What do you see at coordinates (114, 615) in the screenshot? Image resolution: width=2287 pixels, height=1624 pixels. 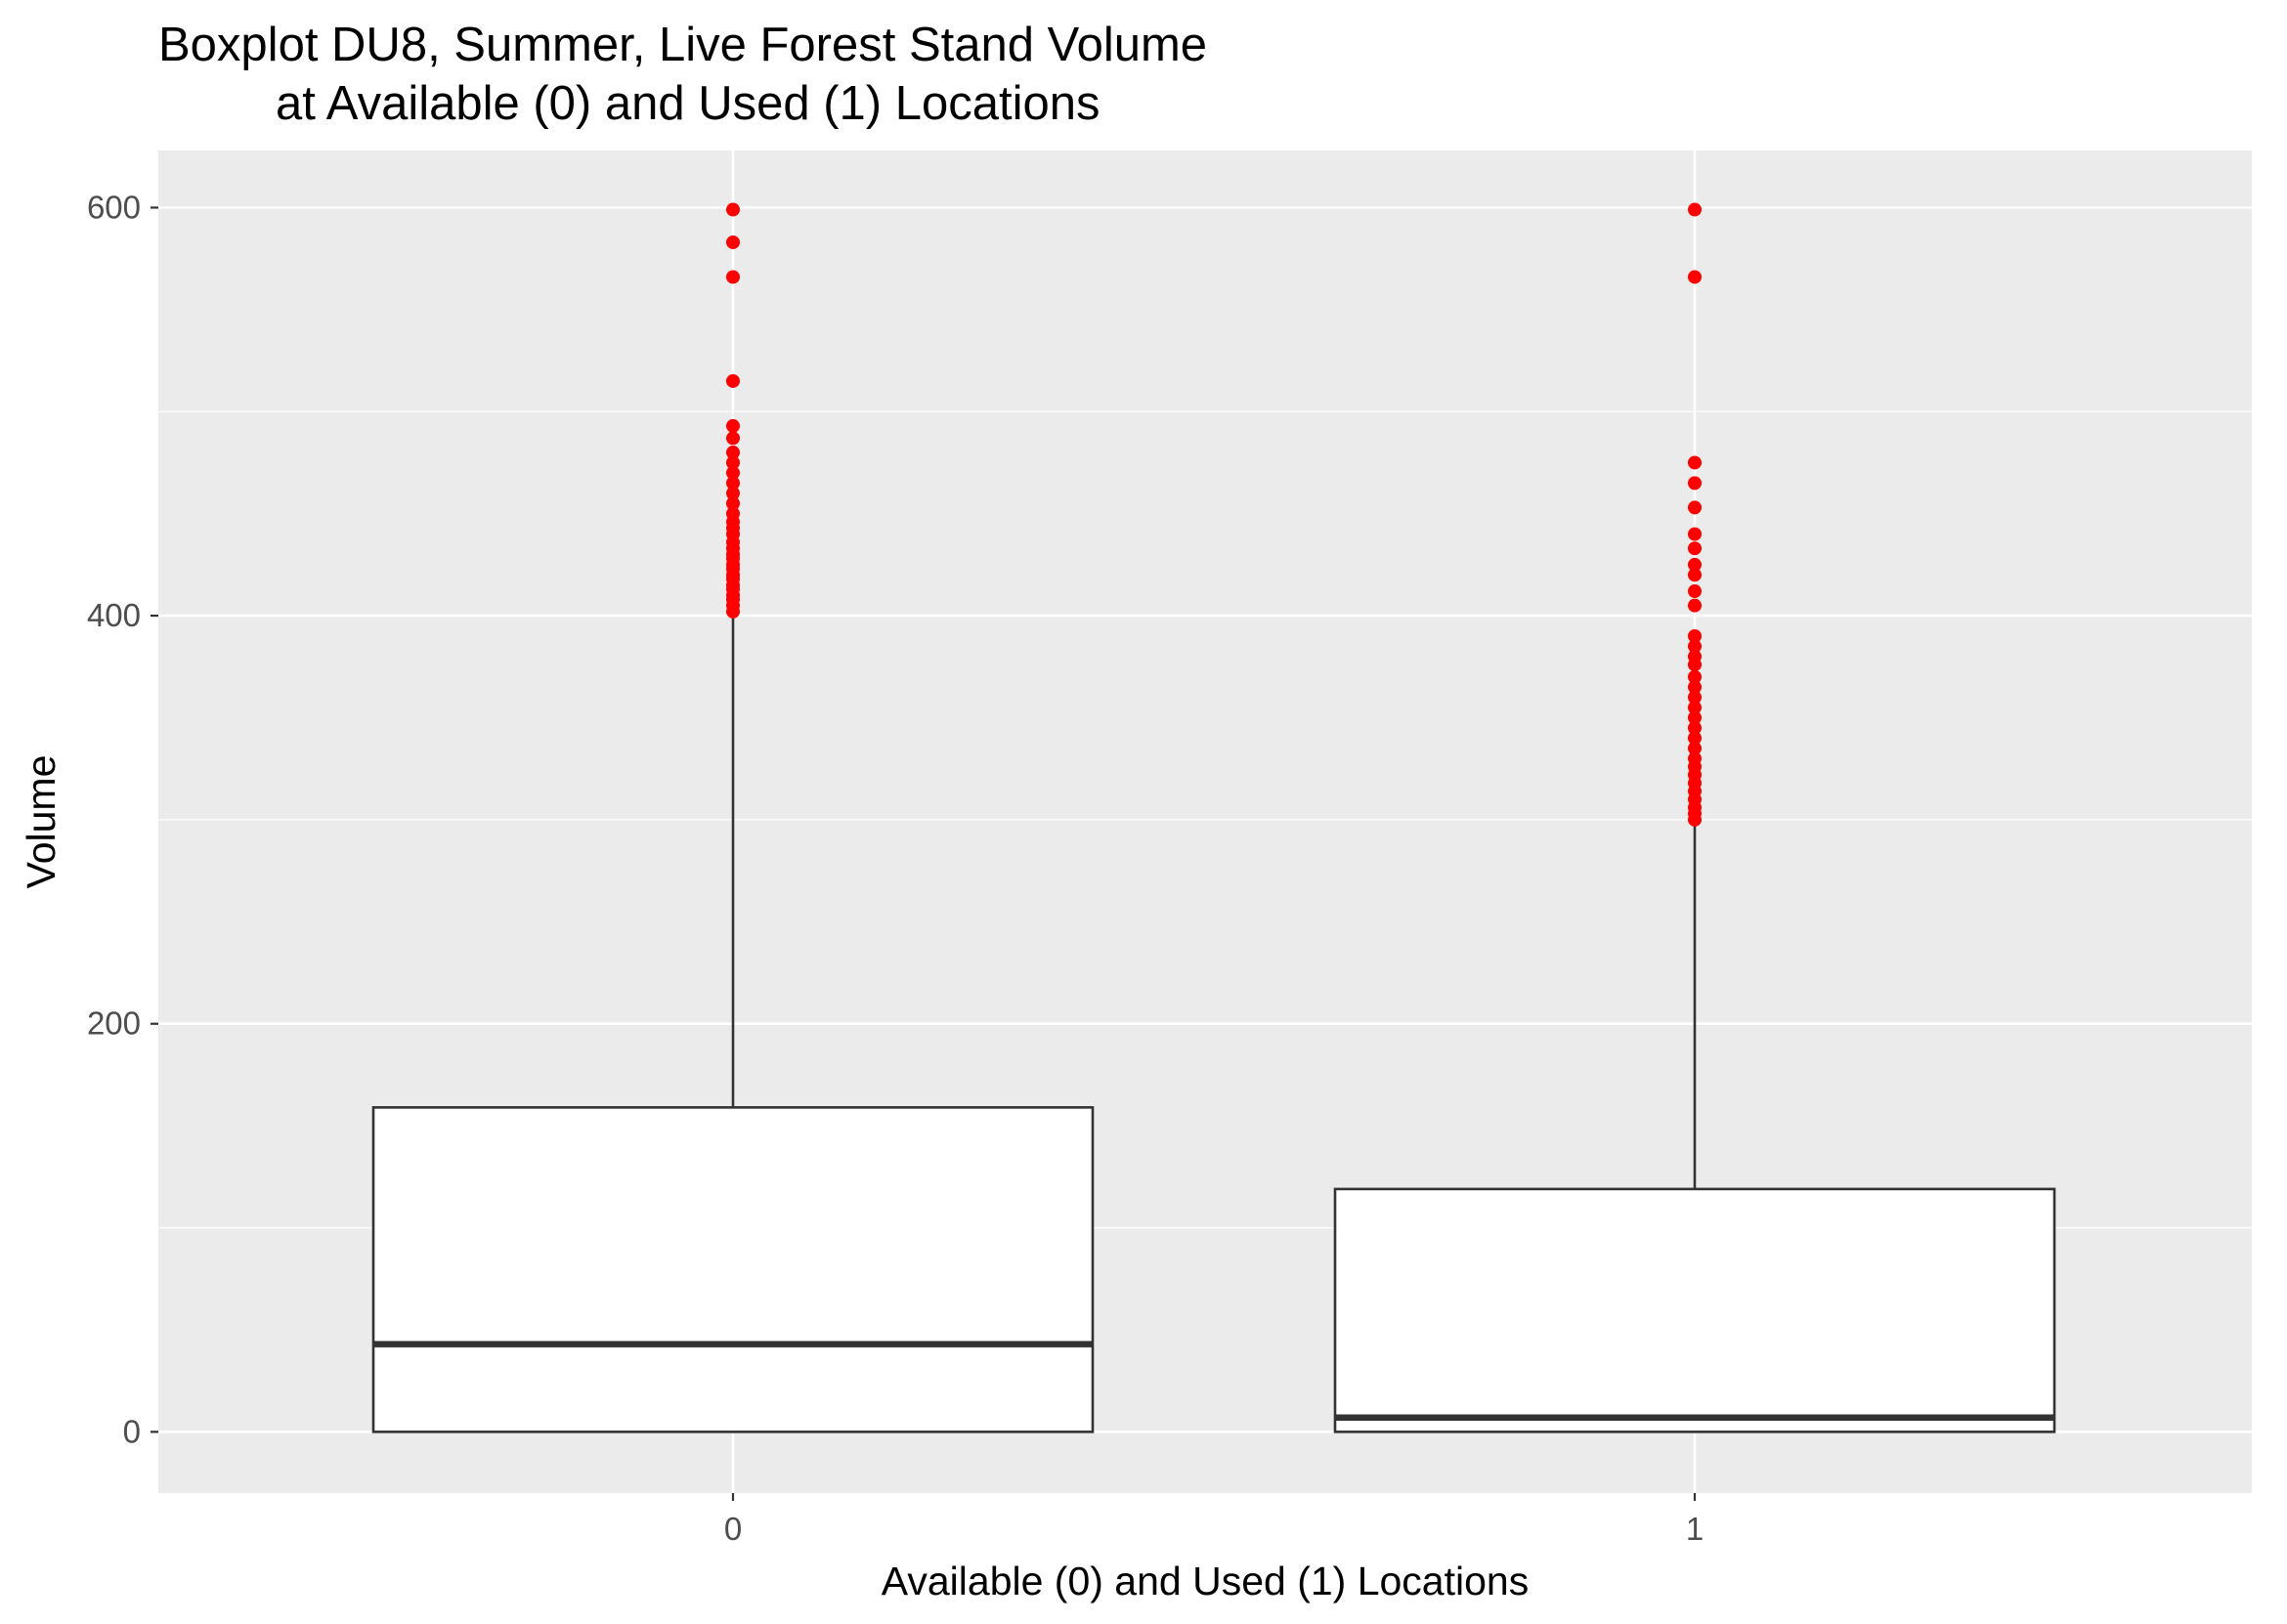 I see `y-tick-label: 400` at bounding box center [114, 615].